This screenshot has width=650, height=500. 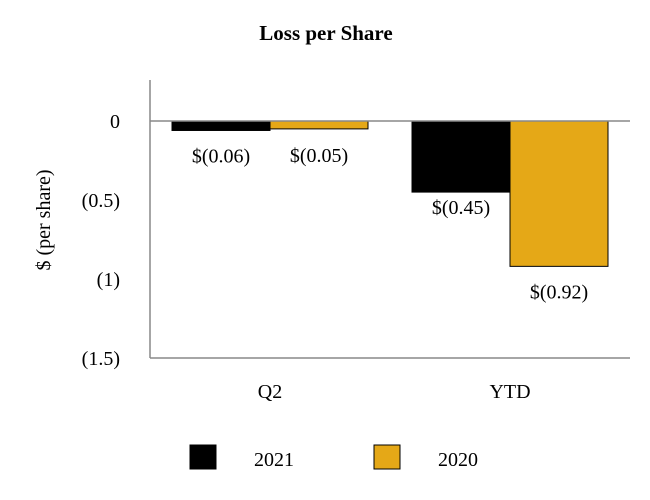 I want to click on data-label-2021-q2: $(0.06), so click(x=221, y=156).